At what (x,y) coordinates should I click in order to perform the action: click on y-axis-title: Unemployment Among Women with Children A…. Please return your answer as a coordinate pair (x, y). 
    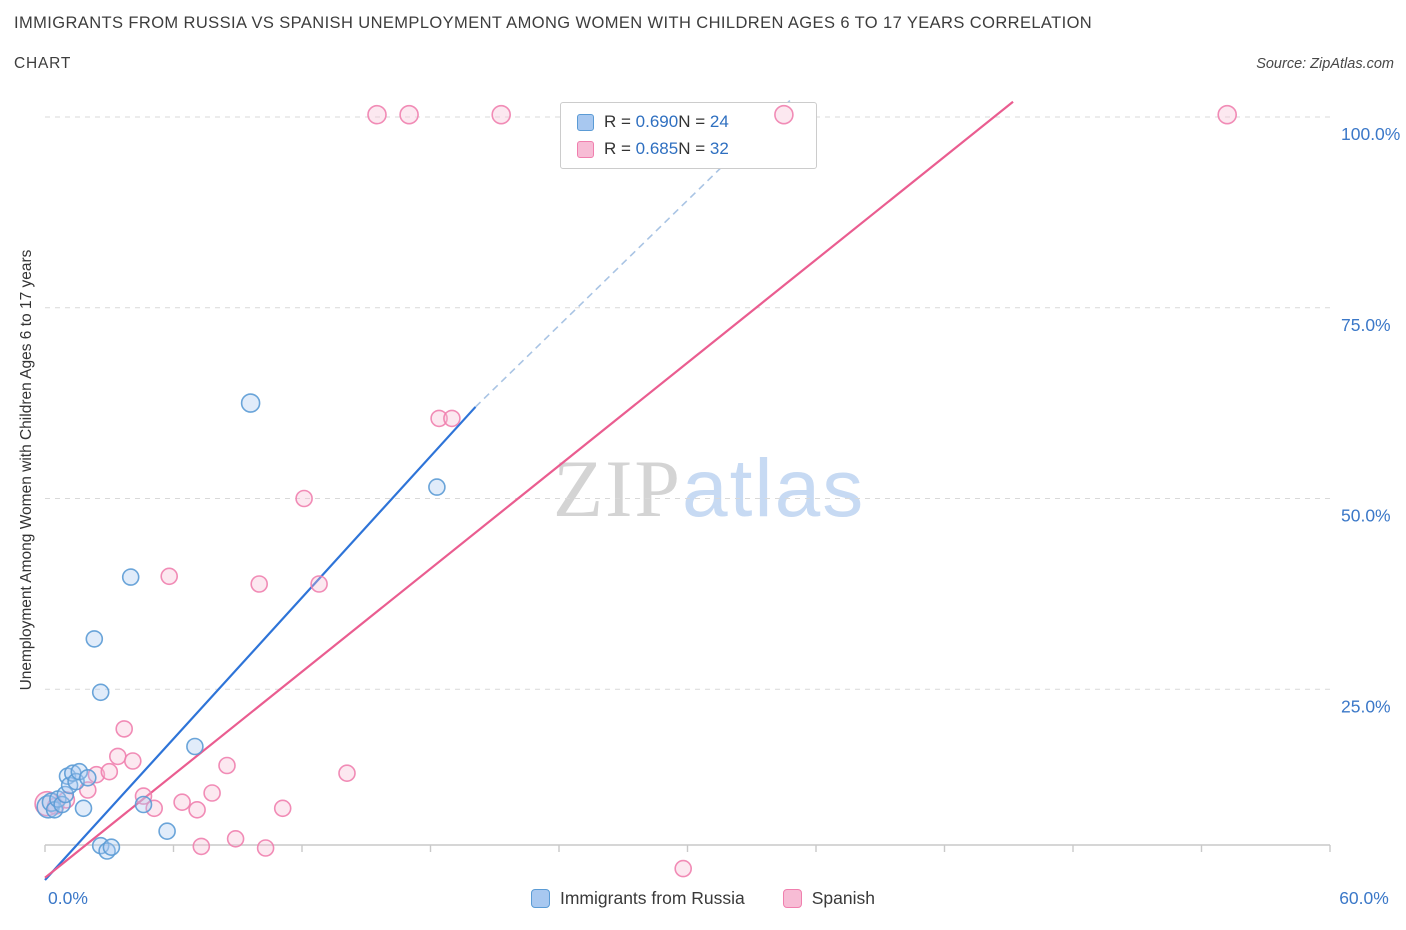
    Looking at the image, I should click on (26, 470).